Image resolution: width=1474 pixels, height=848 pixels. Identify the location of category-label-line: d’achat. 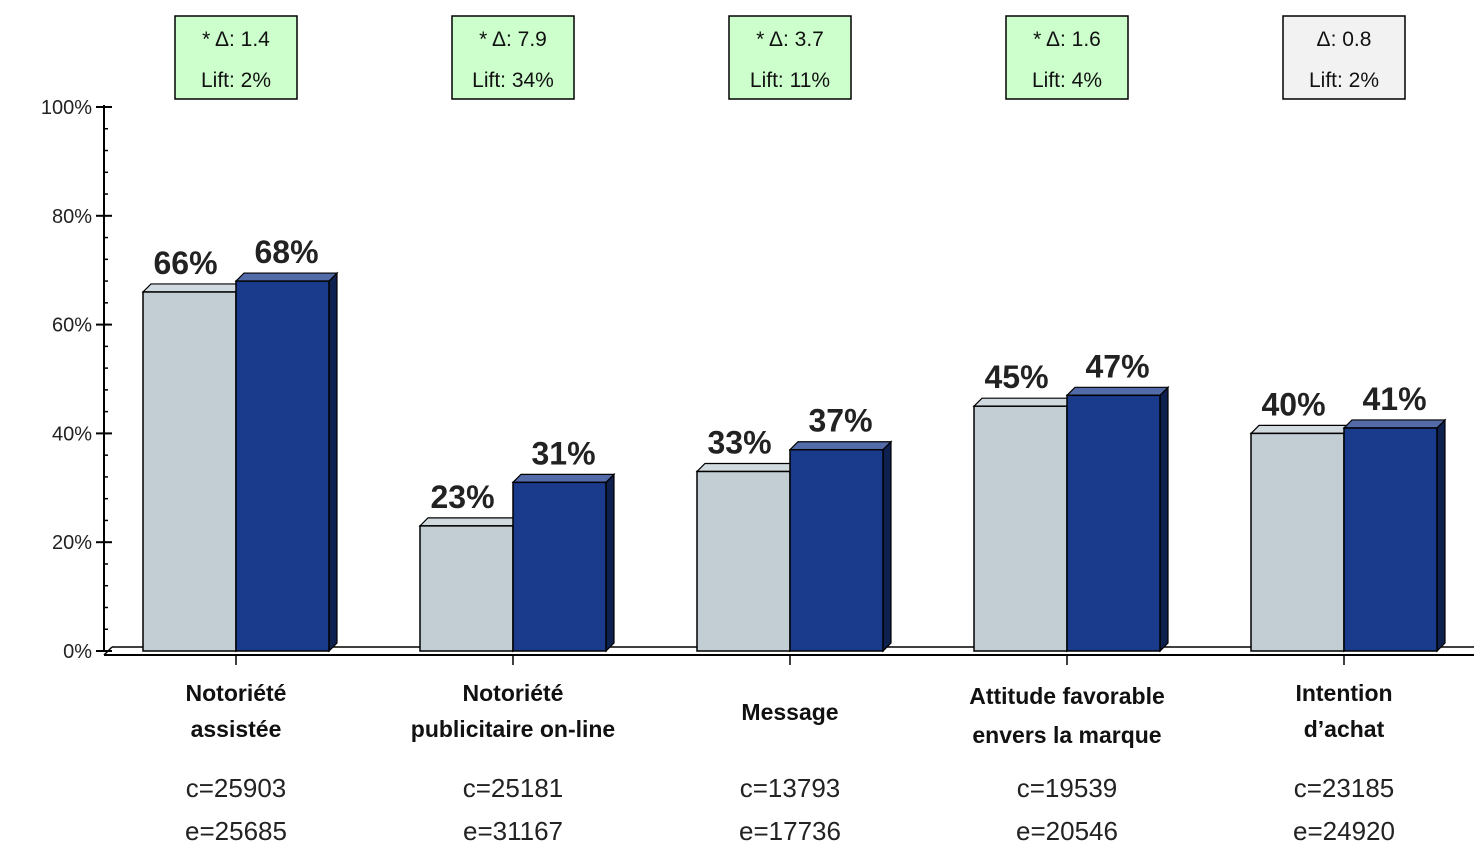
(1344, 729).